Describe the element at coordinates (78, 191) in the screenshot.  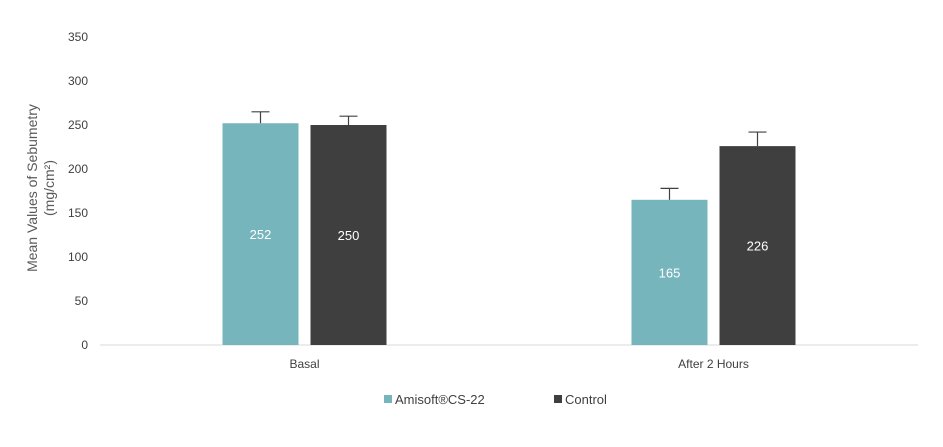
I see `y-axis-ticks: 0 50 100 150 200 250 300 350` at that location.